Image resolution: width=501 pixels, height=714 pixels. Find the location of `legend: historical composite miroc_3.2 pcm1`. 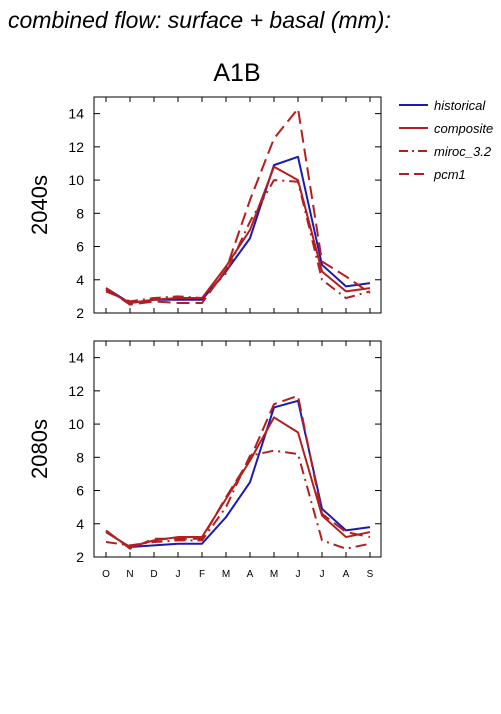

legend: historical composite miroc_3.2 pcm1 is located at coordinates (446, 140).